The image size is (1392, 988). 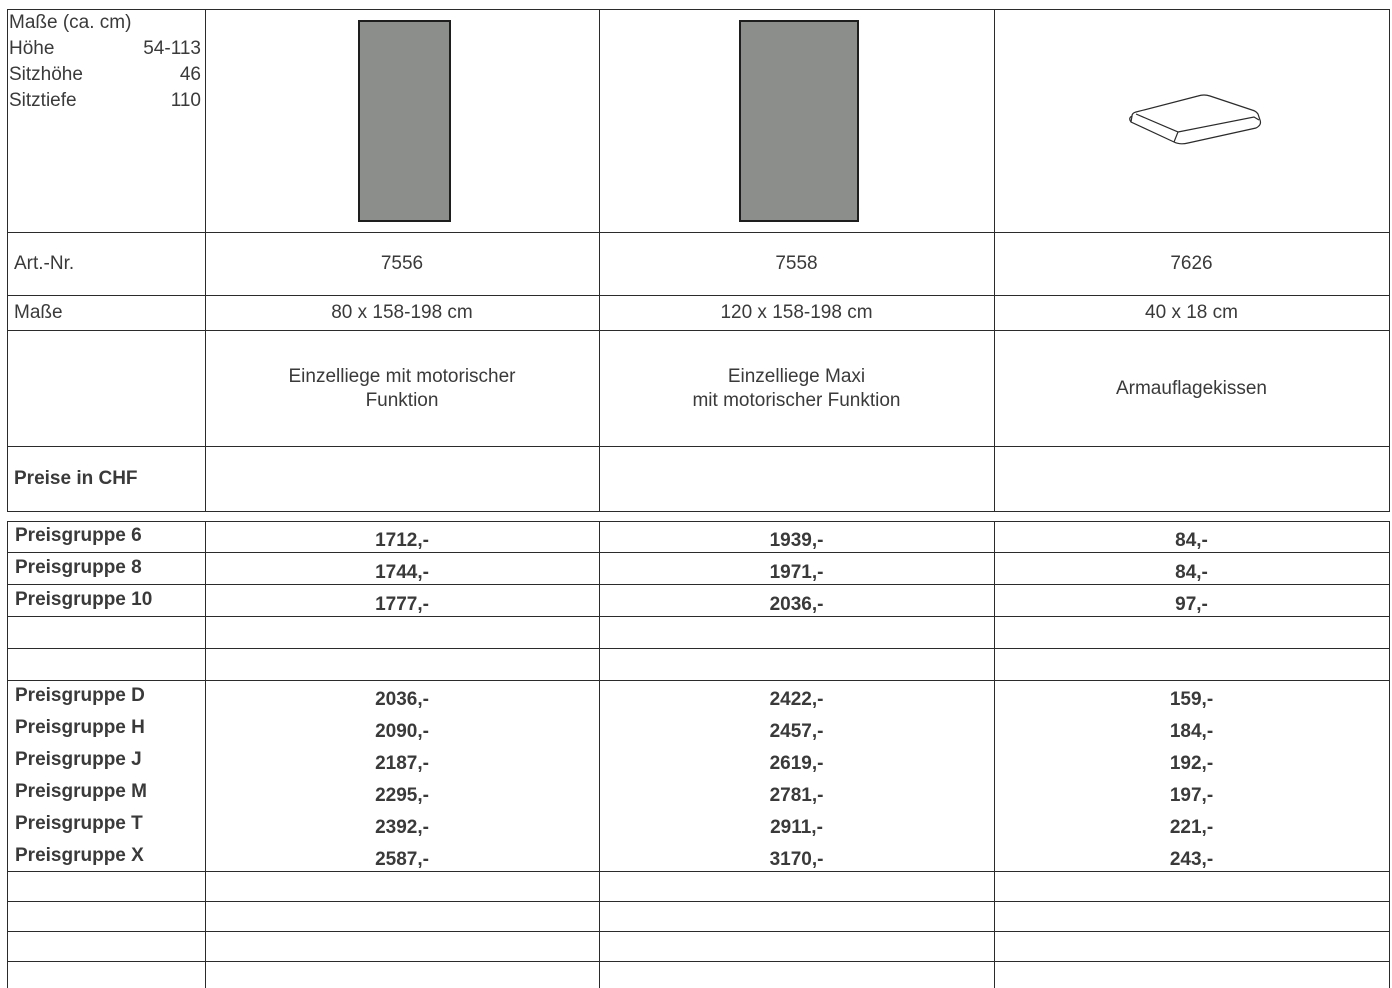 I want to click on price-value: 2392,-, so click(x=402, y=827).